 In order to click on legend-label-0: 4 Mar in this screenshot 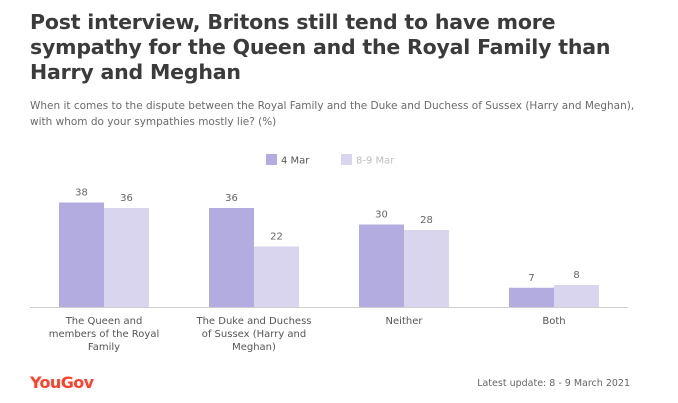, I will do `click(295, 161)`.